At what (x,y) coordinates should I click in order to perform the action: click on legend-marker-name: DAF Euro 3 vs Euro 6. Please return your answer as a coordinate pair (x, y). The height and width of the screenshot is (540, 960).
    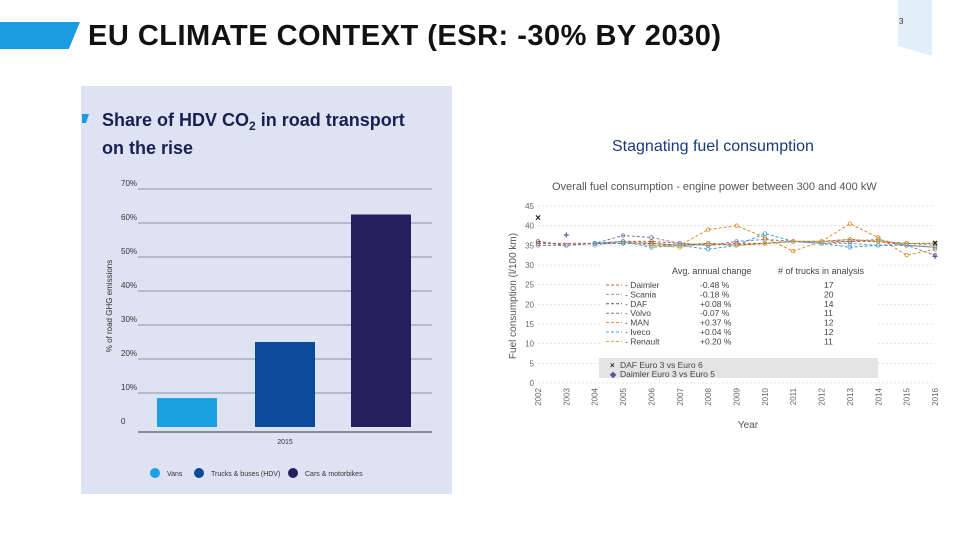
    Looking at the image, I should click on (661, 365).